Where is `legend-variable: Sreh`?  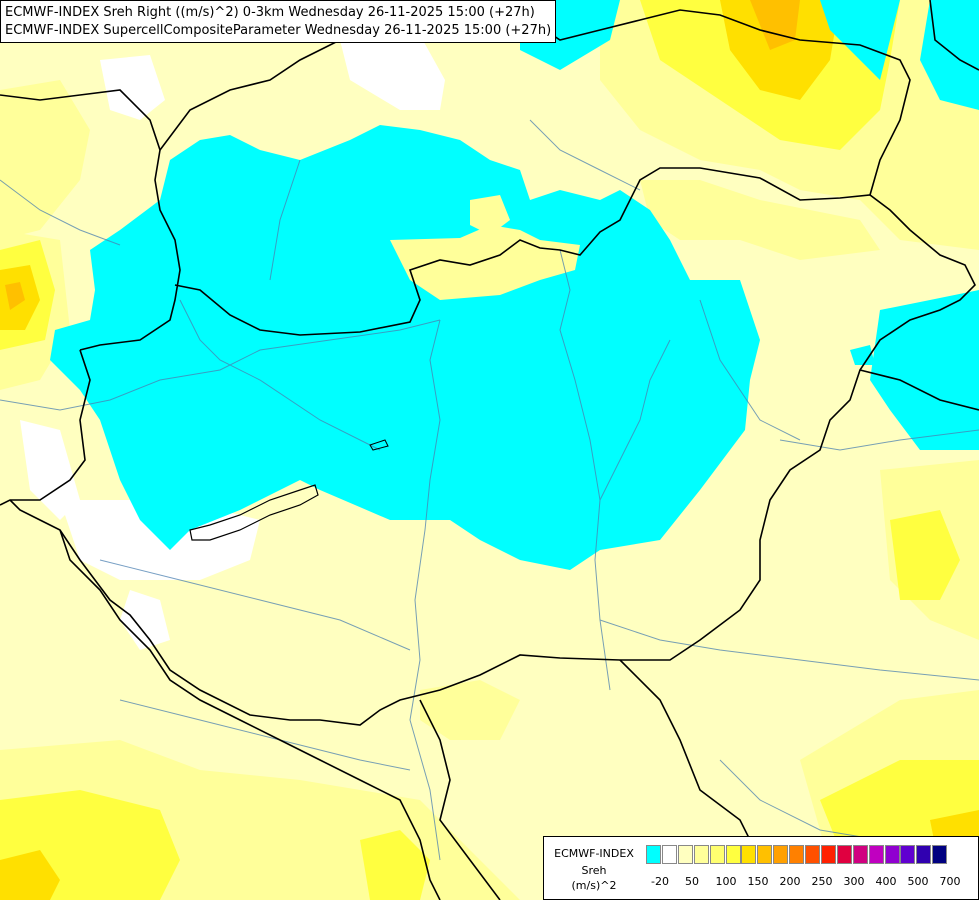
legend-variable: Sreh is located at coordinates (594, 870).